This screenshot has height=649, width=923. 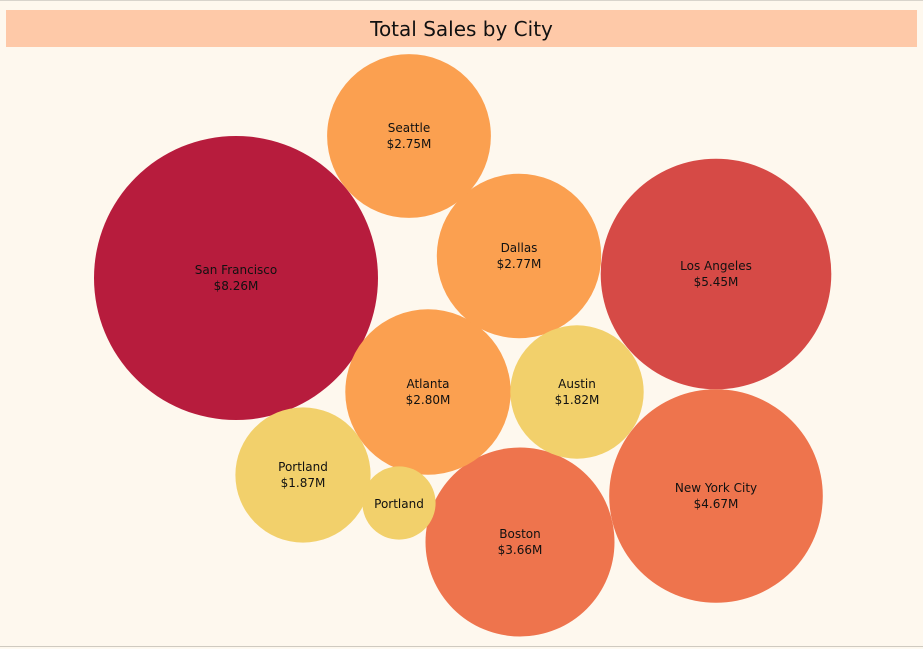 I want to click on bubble-value-label: $3.66M, so click(x=520, y=550).